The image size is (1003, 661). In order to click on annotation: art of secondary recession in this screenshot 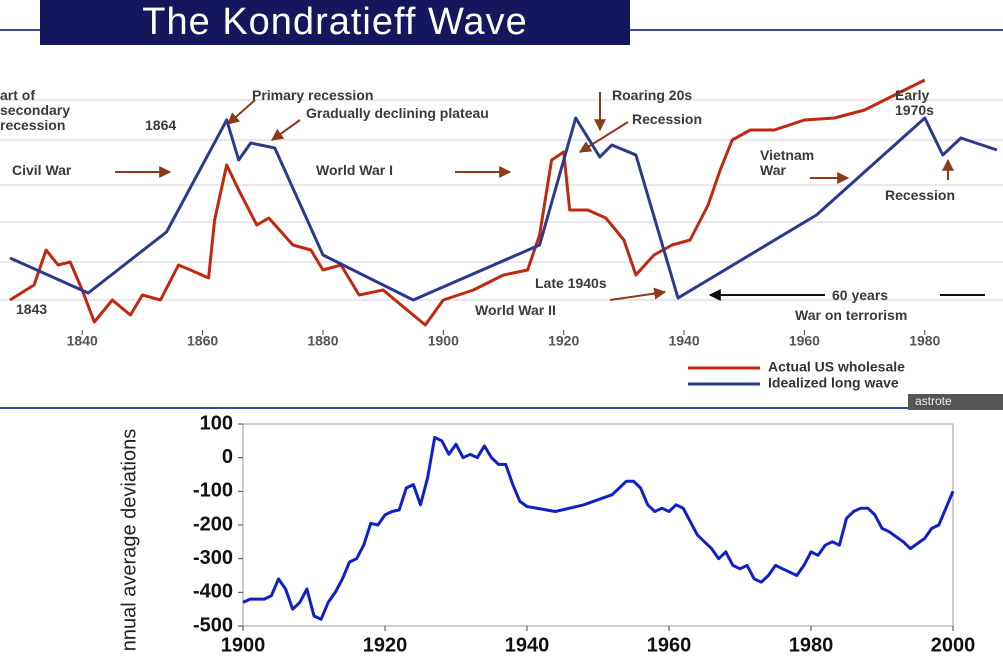, I will do `click(35, 110)`.